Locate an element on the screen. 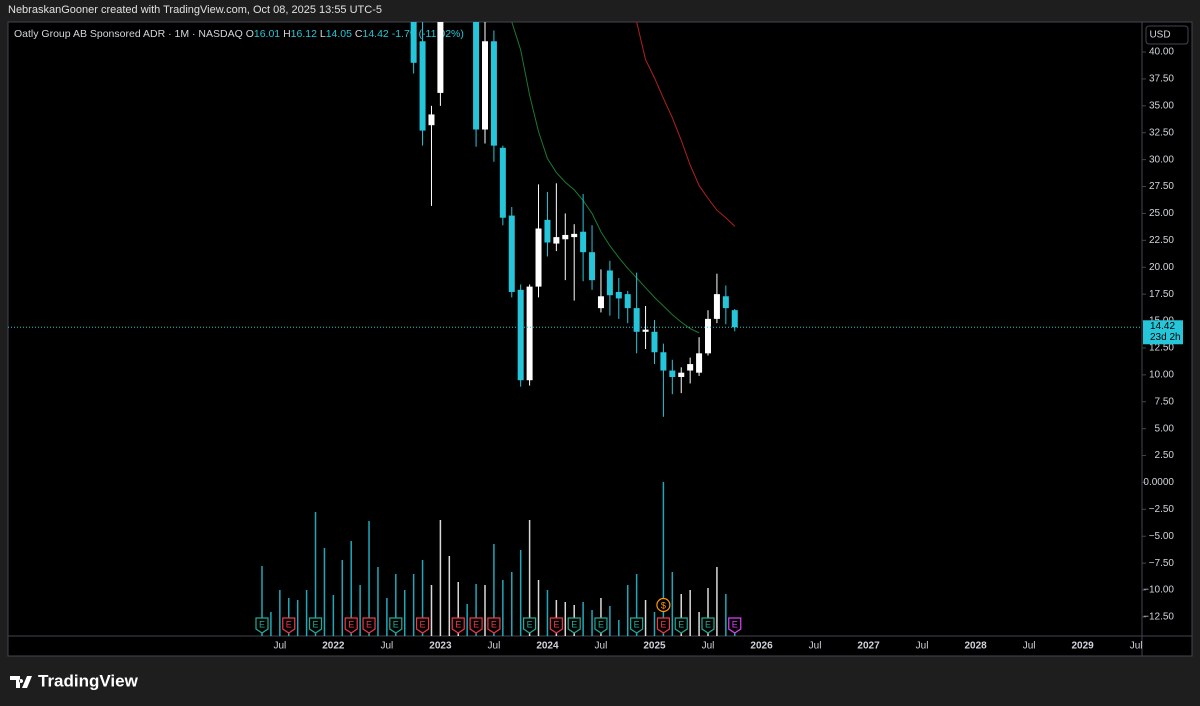 The width and height of the screenshot is (1200, 706). ohlc-prefix: L is located at coordinates (323, 34).